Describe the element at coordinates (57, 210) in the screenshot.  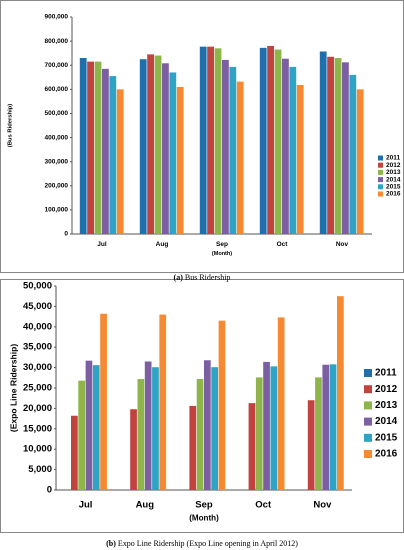
I see `y-tick-label: 100,000` at that location.